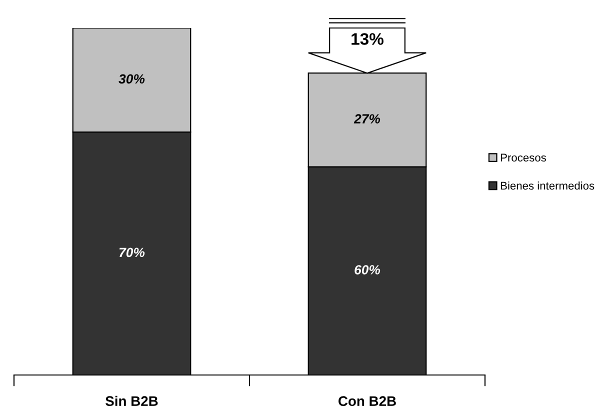  I want to click on data-label: 30%, so click(131, 79).